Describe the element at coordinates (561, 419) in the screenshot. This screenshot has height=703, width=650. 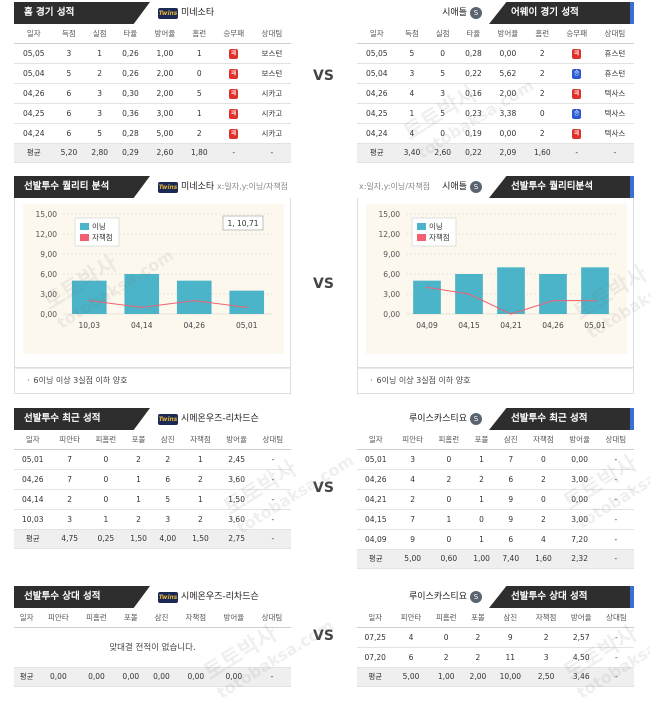
I see `panel-title: 선발투수 최근 성적` at that location.